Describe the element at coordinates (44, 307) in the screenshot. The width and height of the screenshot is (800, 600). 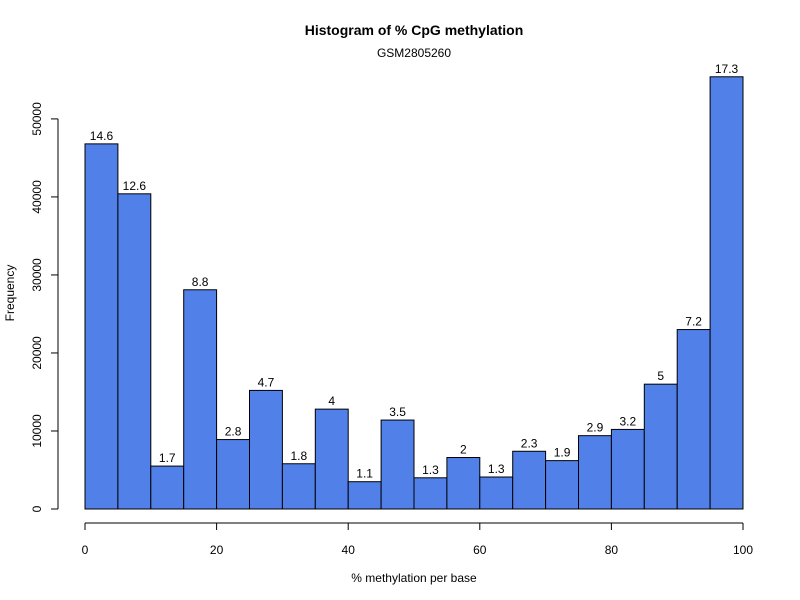
I see `y-axis: 0 10000 20000 30000 40000 50000` at that location.